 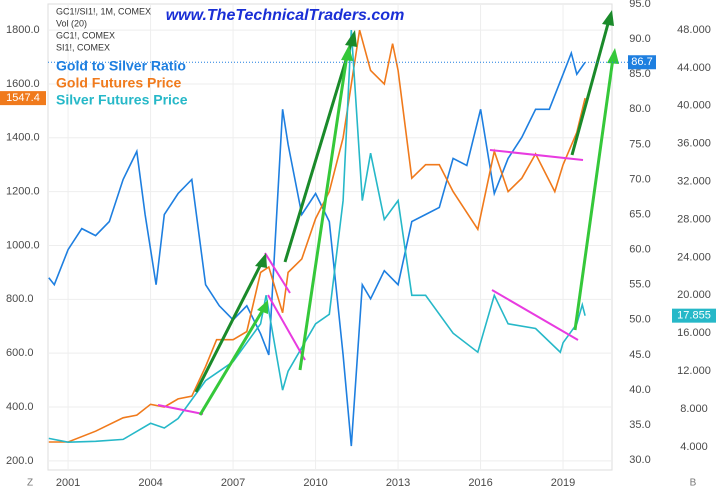 What do you see at coordinates (694, 333) in the screenshot?
I see `y3-tick-label: 16.000` at bounding box center [694, 333].